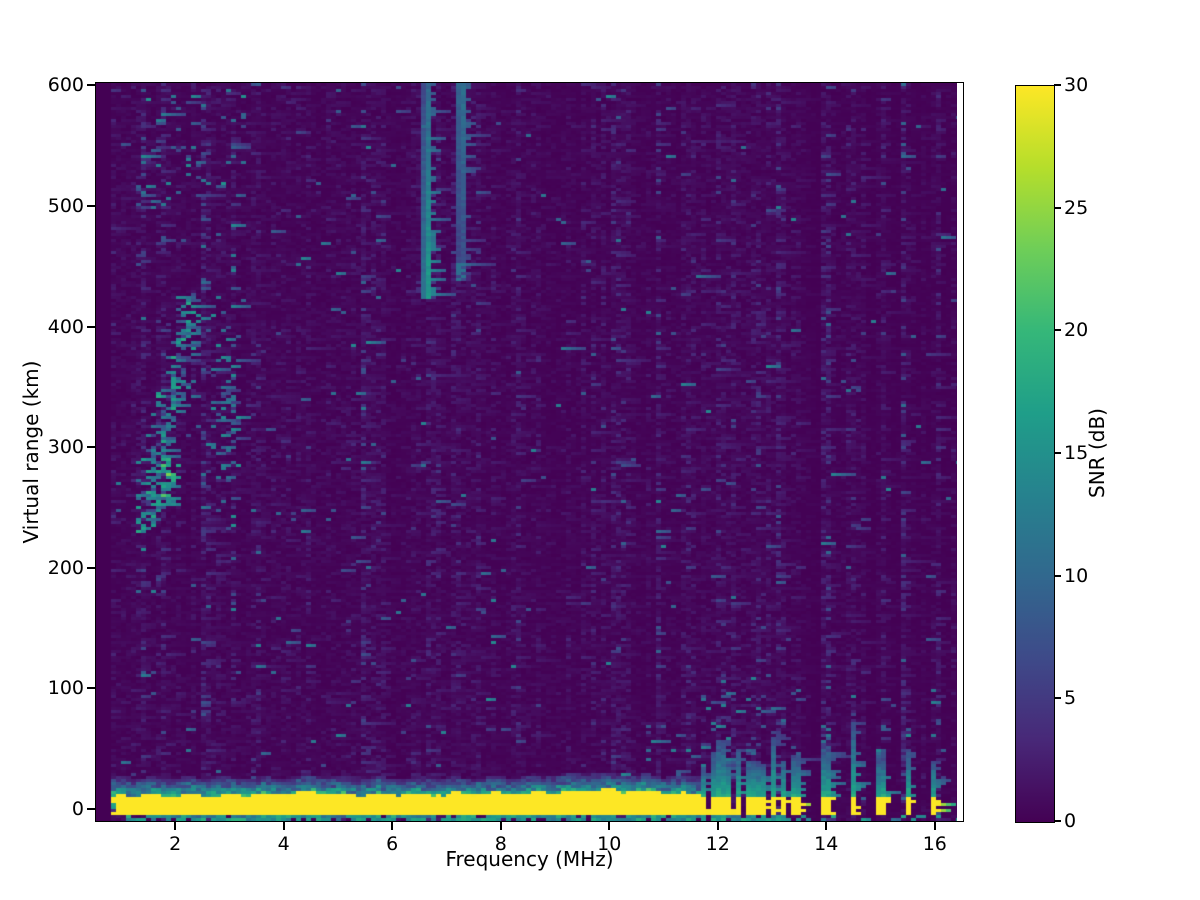 Image resolution: width=1200 pixels, height=900 pixels. I want to click on x-tick-label: 12, so click(717, 844).